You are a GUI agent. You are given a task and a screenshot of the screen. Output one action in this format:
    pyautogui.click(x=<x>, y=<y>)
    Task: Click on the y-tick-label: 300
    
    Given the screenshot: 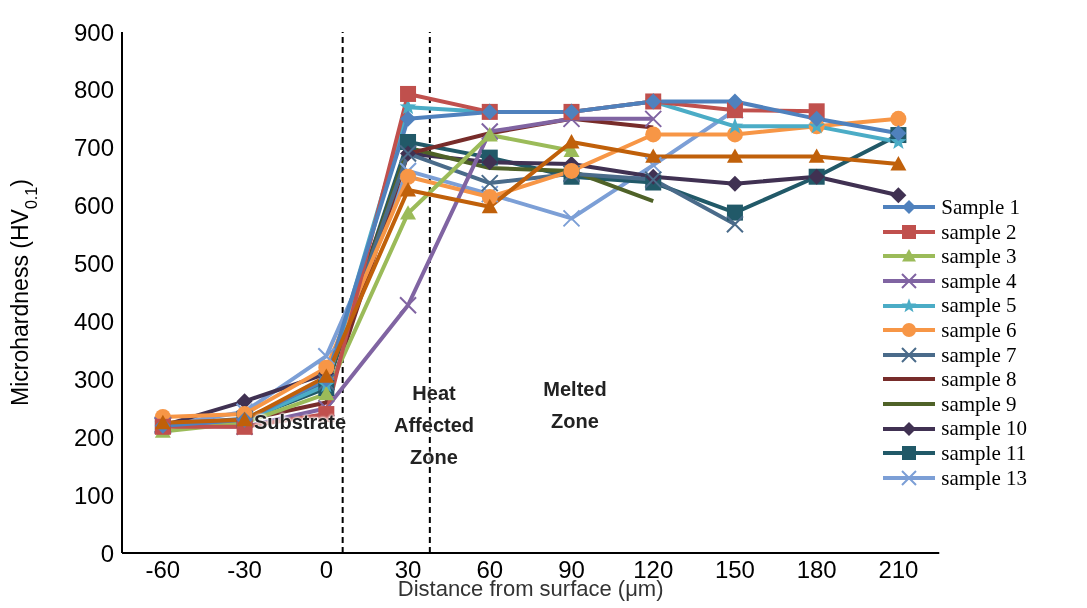 What is the action you would take?
    pyautogui.click(x=93, y=379)
    